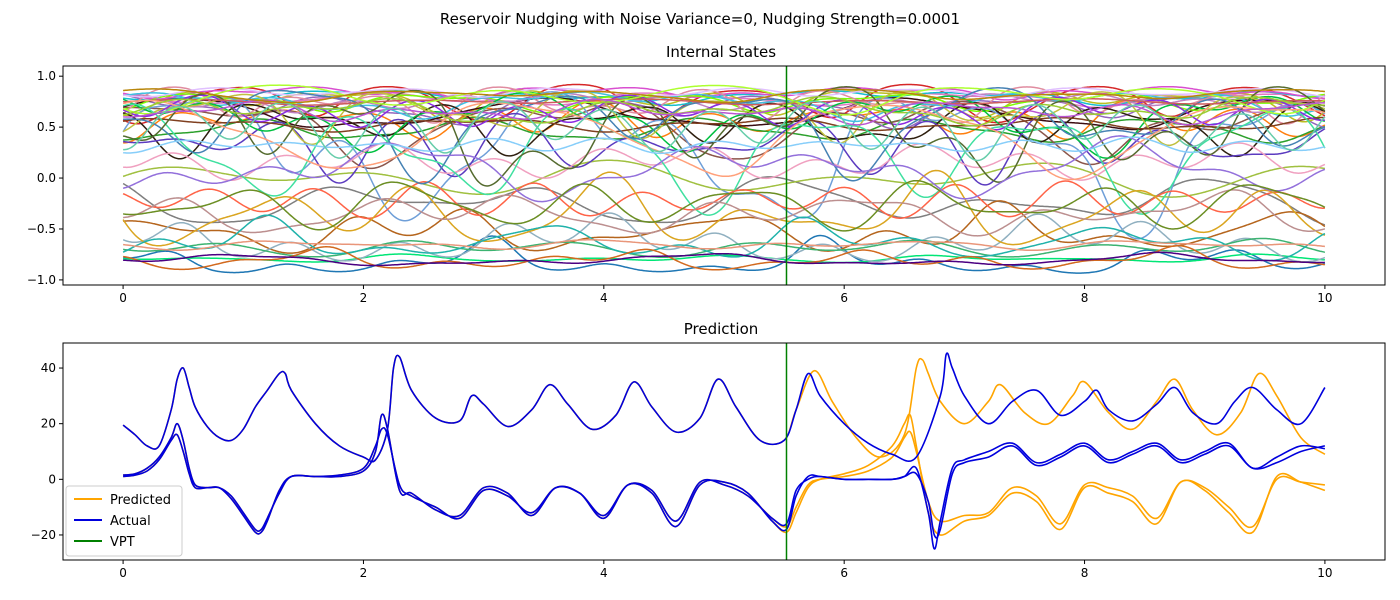 This screenshot has width=1400, height=600. I want to click on internal-states-x-axis: 0 2 4 6 8 10, so click(726, 295).